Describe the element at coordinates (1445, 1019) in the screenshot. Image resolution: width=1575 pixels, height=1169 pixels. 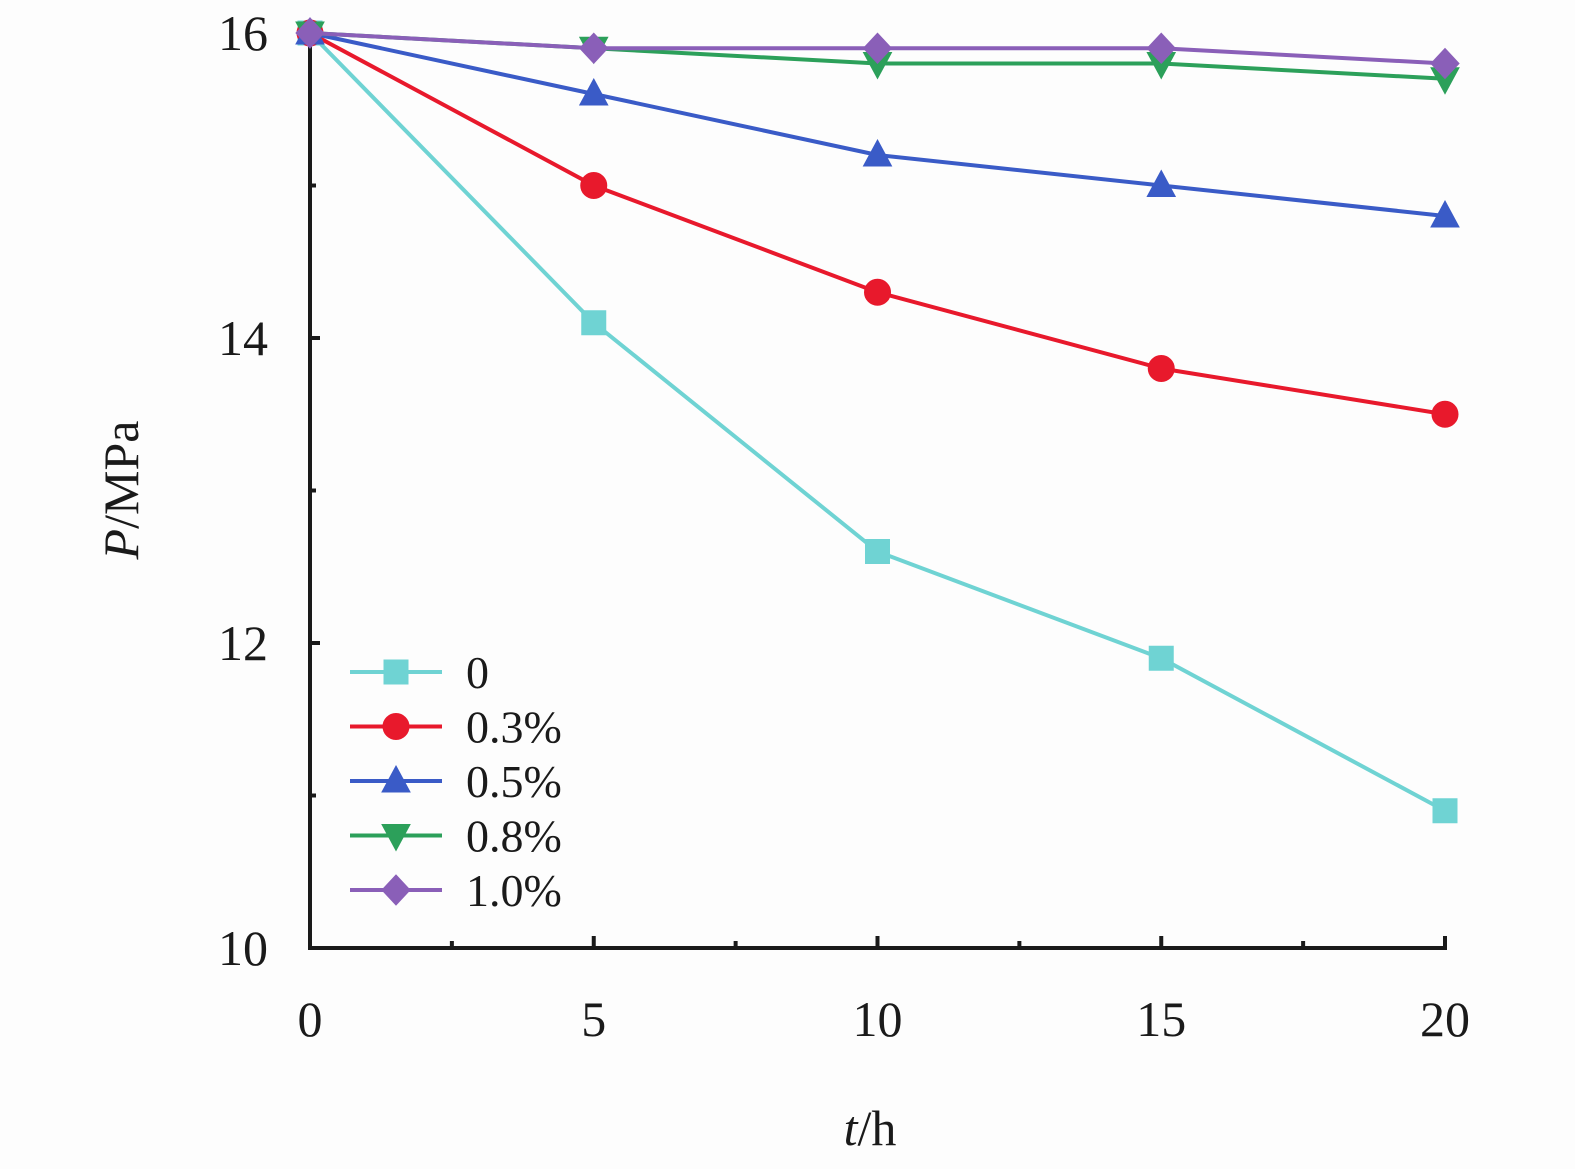
I see `x-tick-label: 20` at that location.